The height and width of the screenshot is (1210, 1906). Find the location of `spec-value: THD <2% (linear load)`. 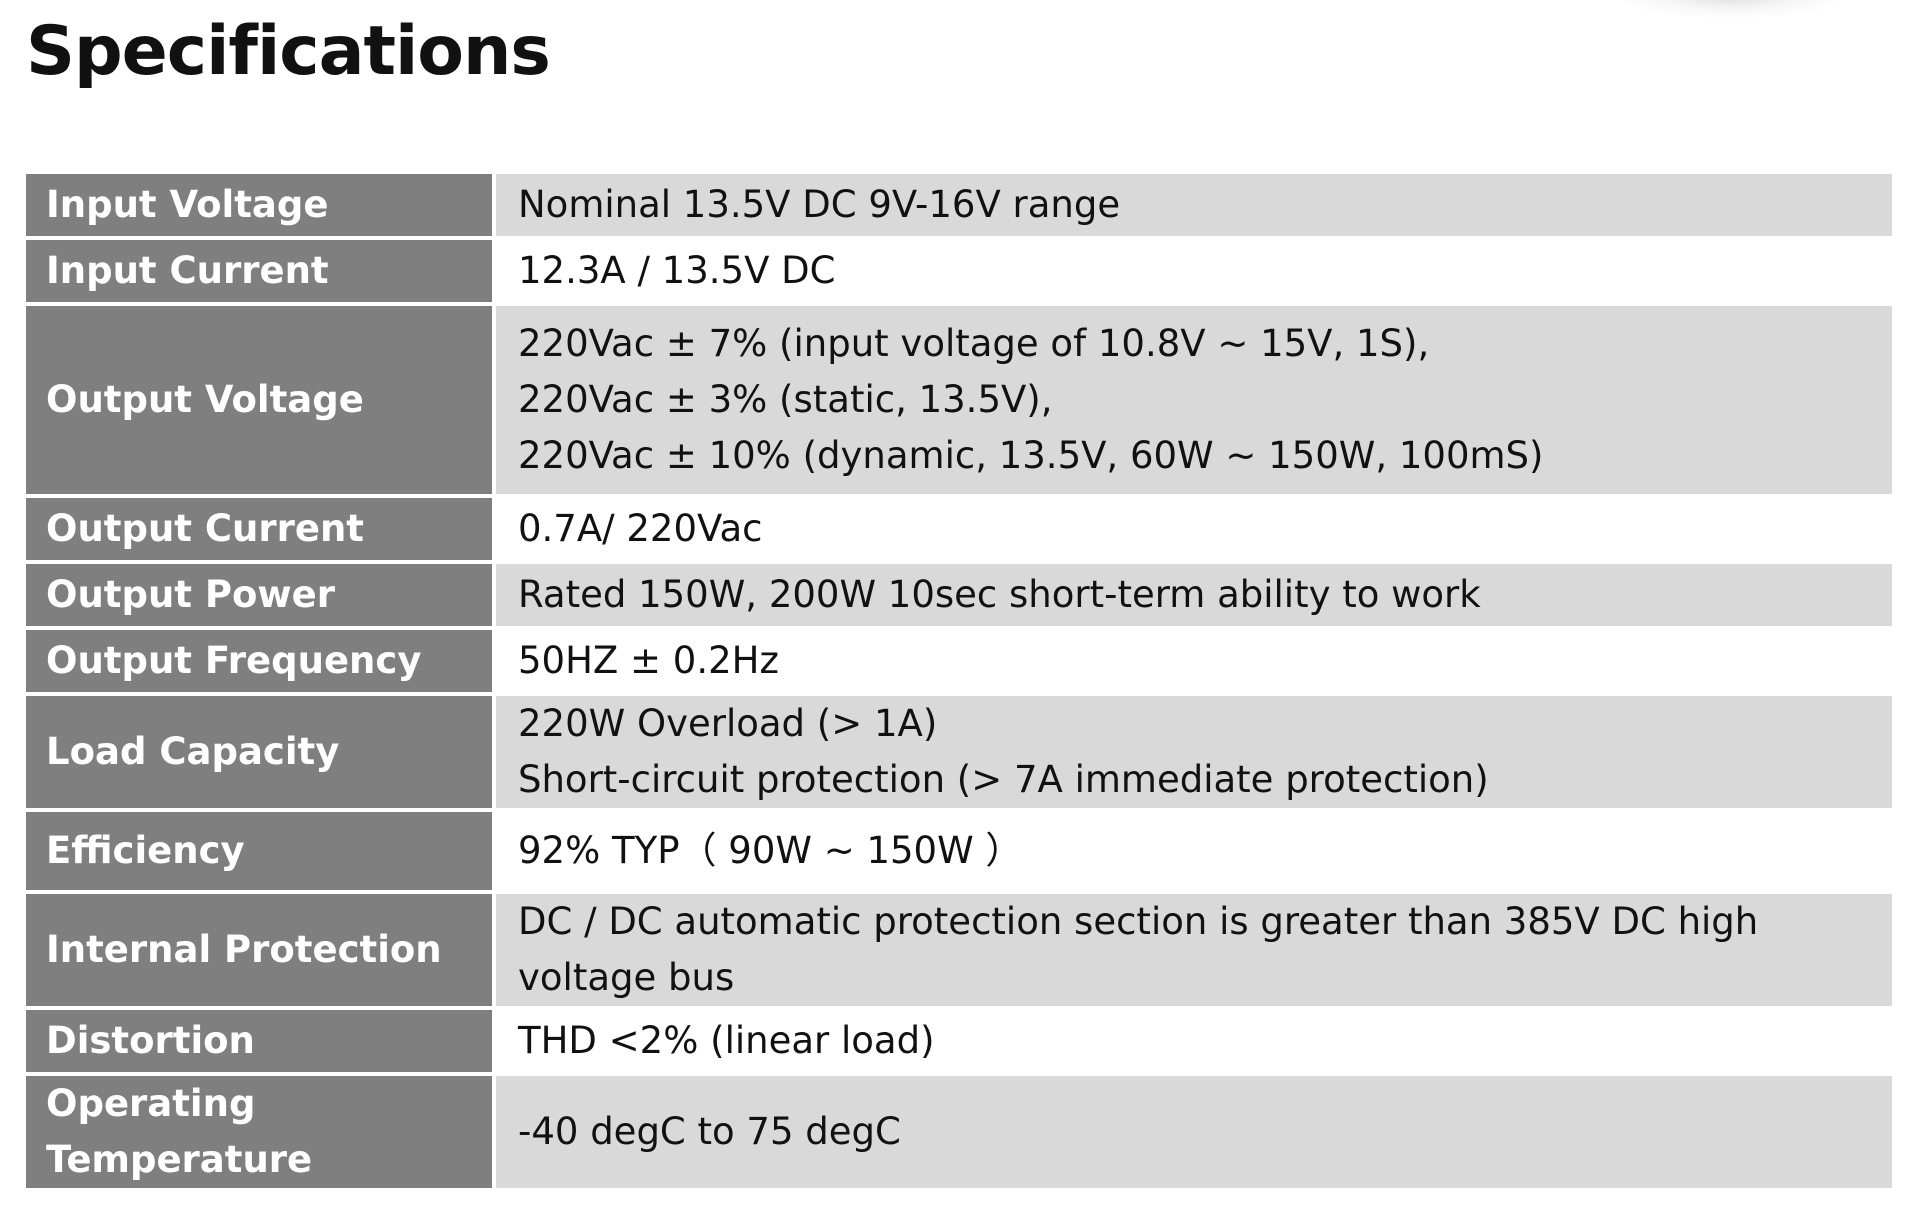

spec-value: THD <2% (linear load) is located at coordinates (1194, 1043).